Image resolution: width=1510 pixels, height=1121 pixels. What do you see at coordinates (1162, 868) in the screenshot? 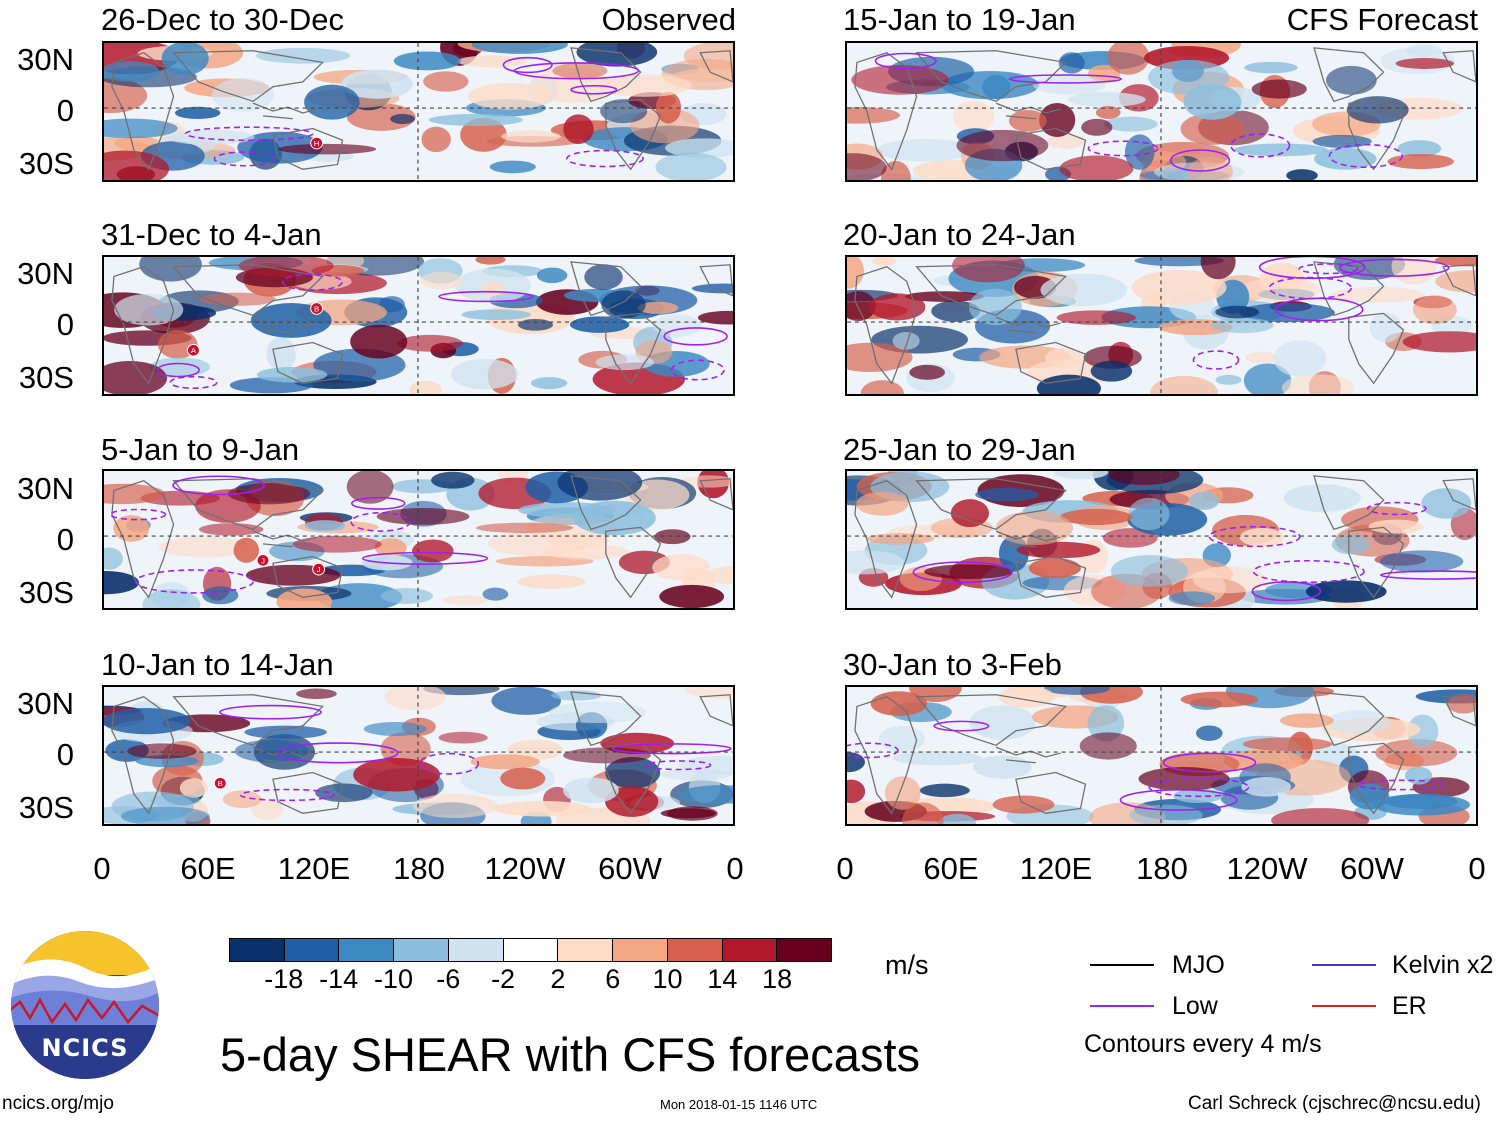
I see `lon-label-right-180: 180` at bounding box center [1162, 868].